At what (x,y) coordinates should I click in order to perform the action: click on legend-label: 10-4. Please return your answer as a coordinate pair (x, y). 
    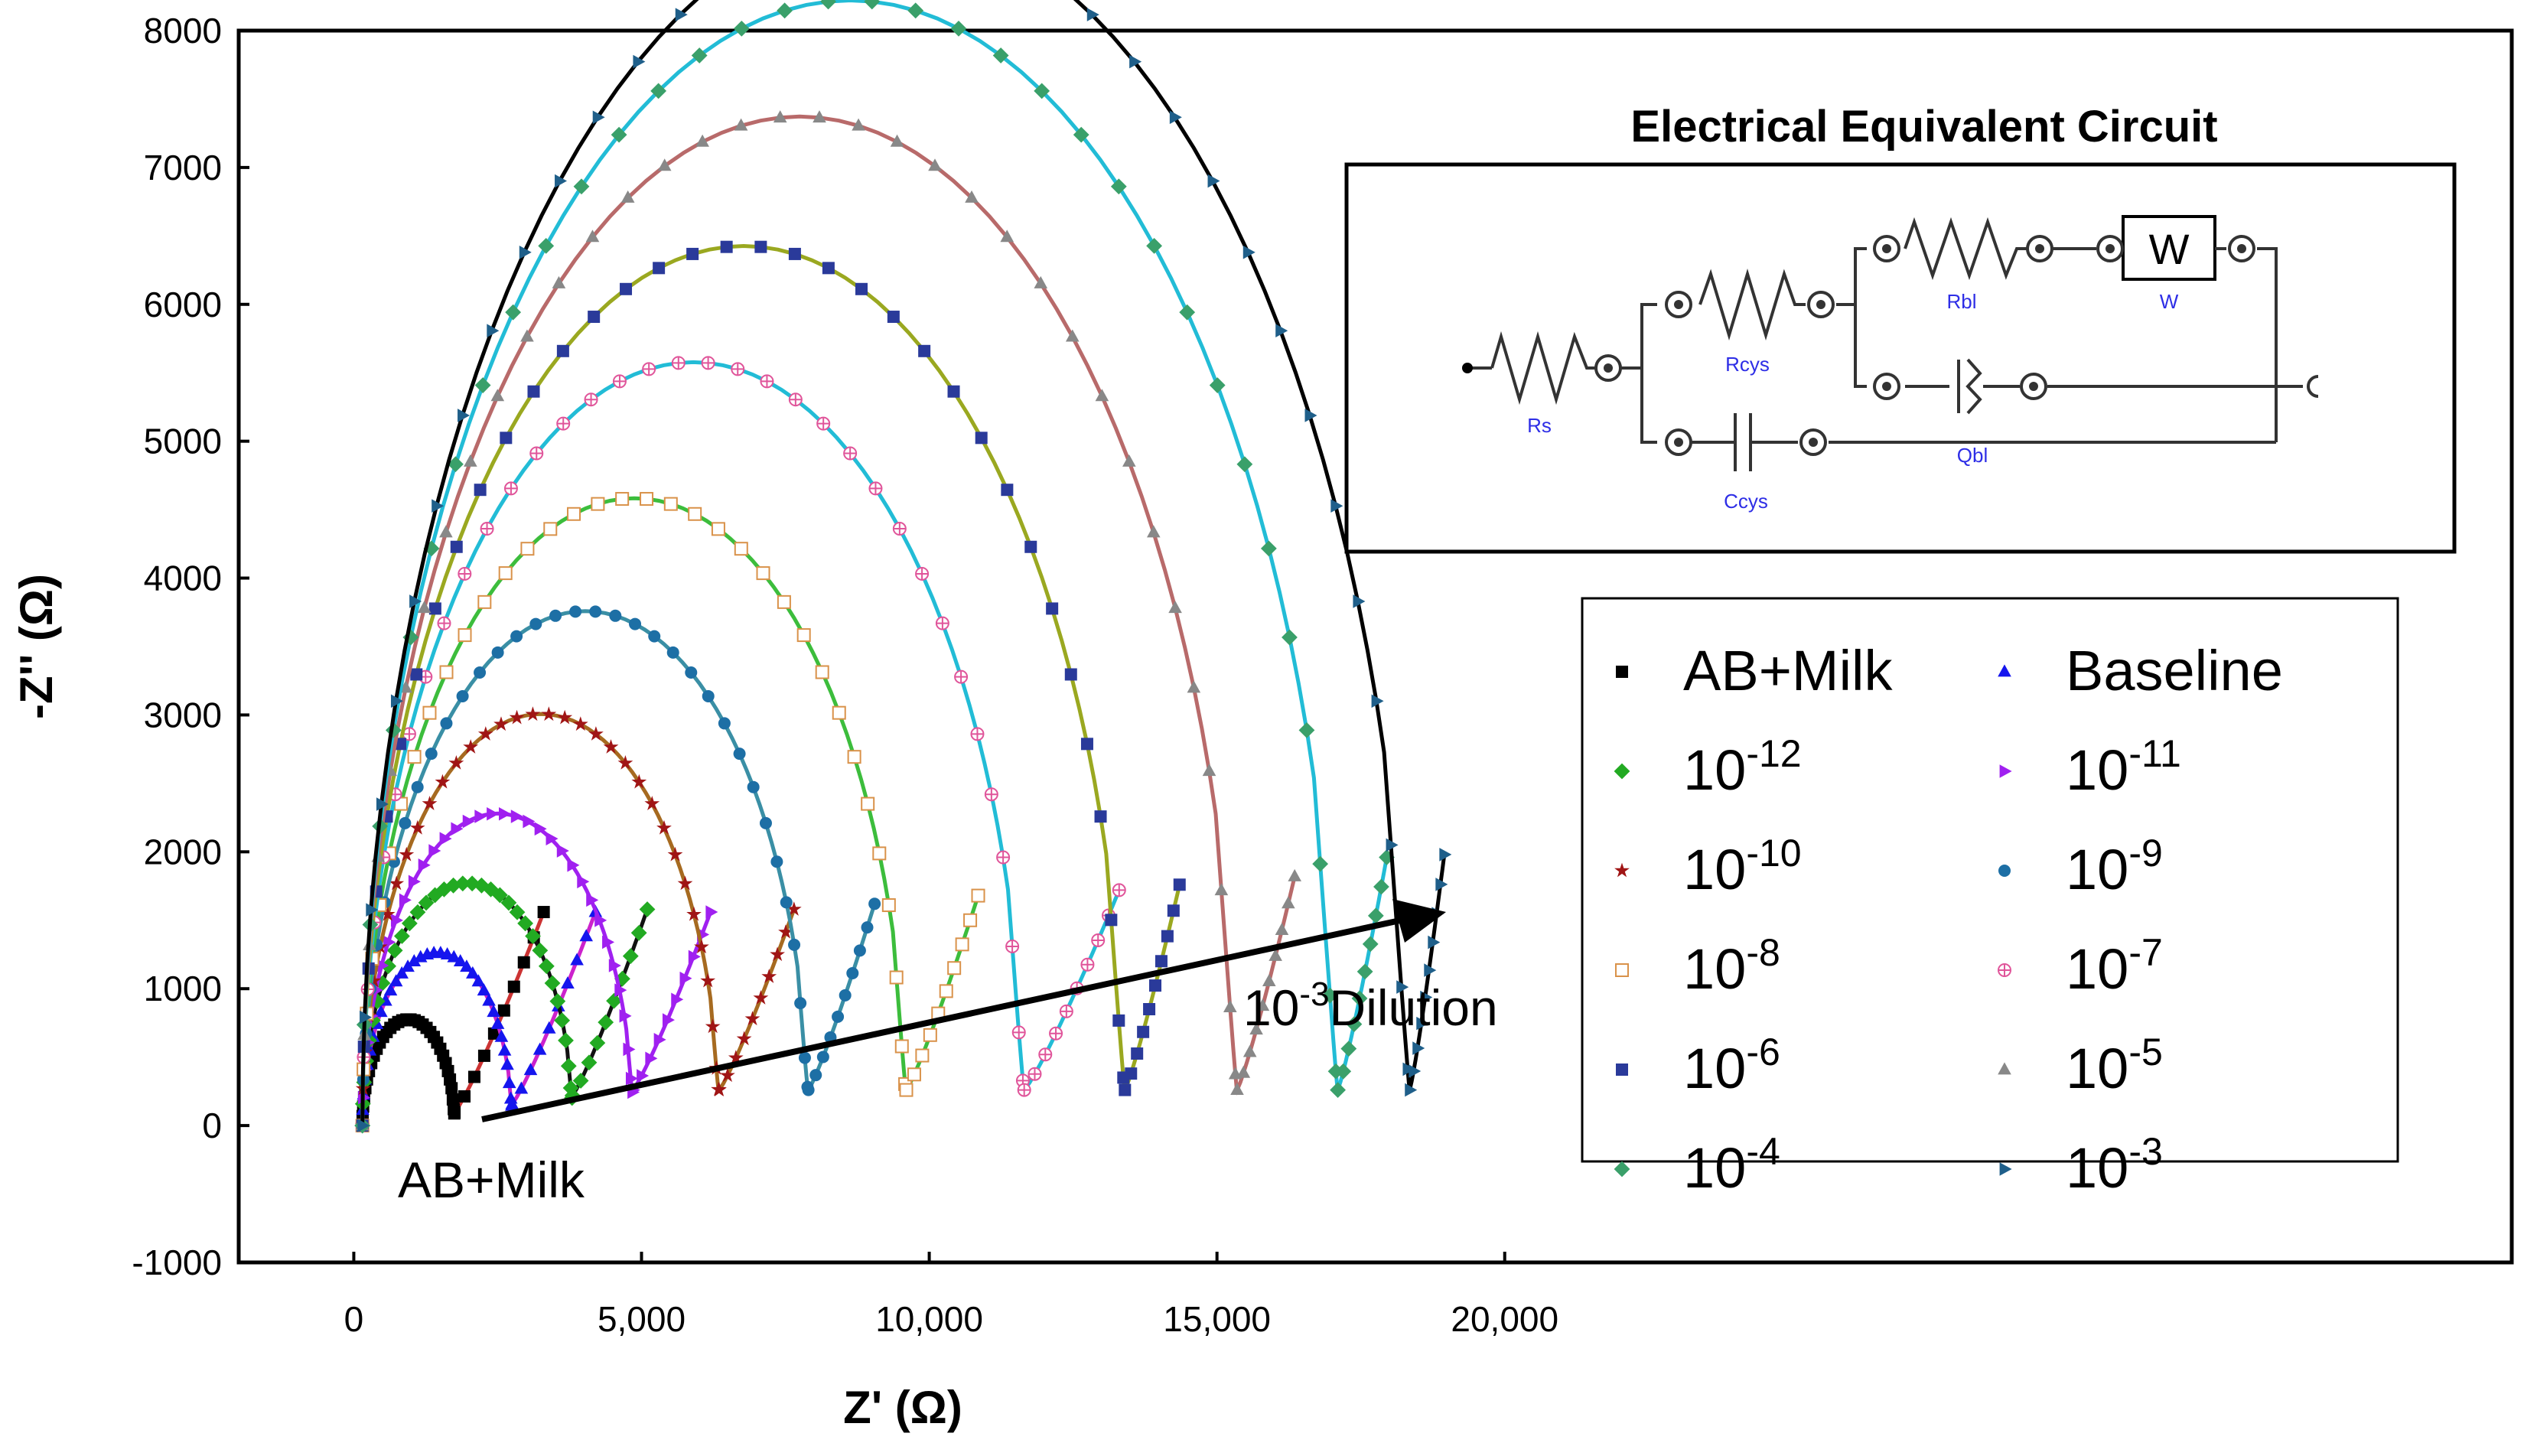
    Looking at the image, I should click on (1731, 1165).